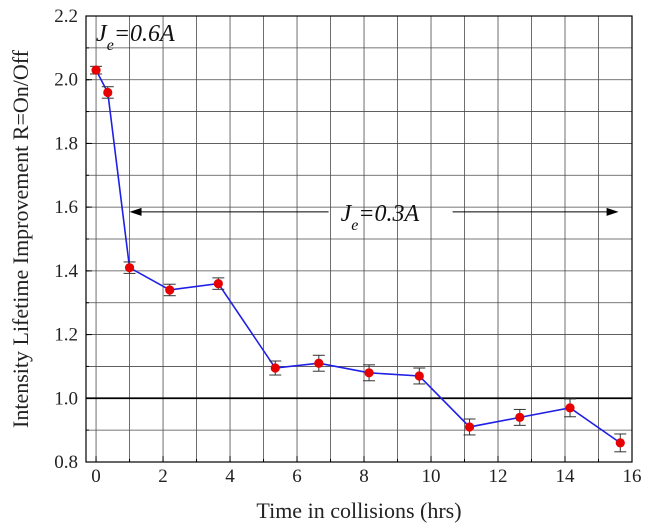  I want to click on annotation-label: Je=0.3A, so click(380, 217).